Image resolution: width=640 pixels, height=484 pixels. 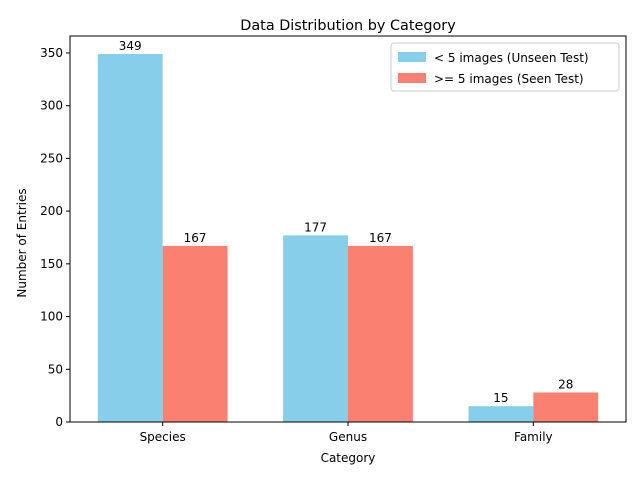 I want to click on legend-label: >= 5 images (Seen Test), so click(x=509, y=79).